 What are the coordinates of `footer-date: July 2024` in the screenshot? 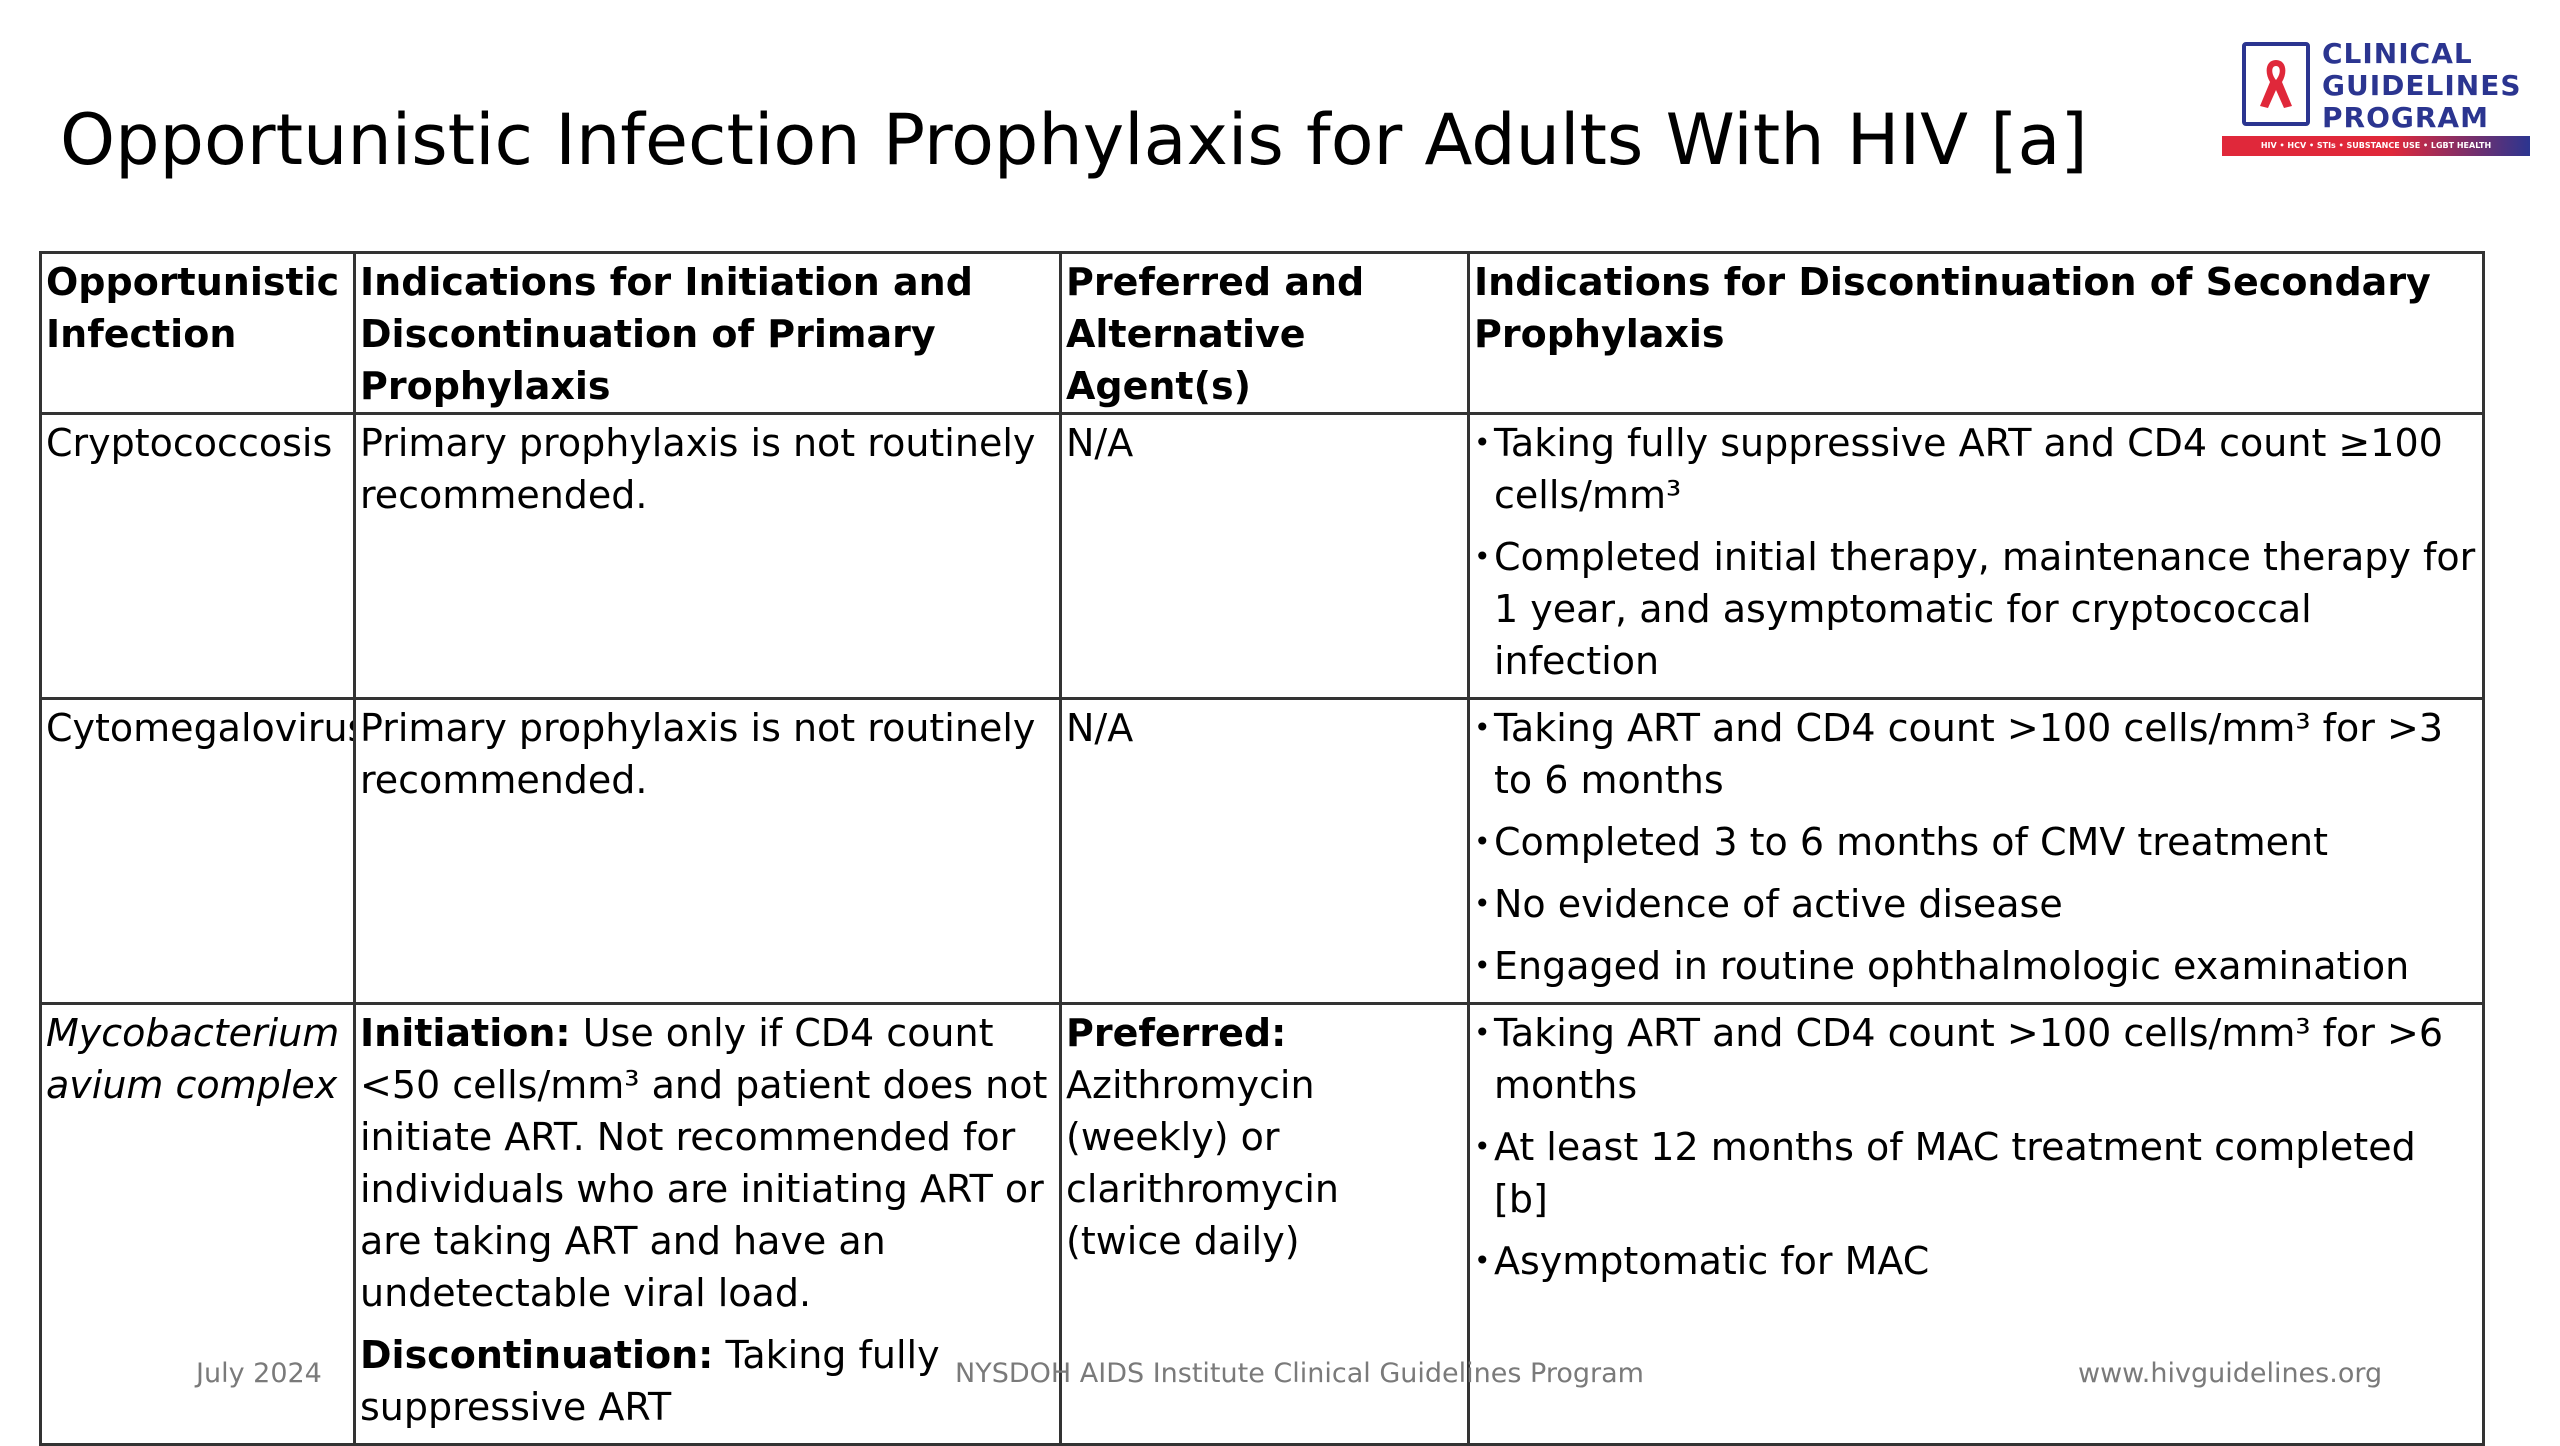 It's located at (259, 1373).